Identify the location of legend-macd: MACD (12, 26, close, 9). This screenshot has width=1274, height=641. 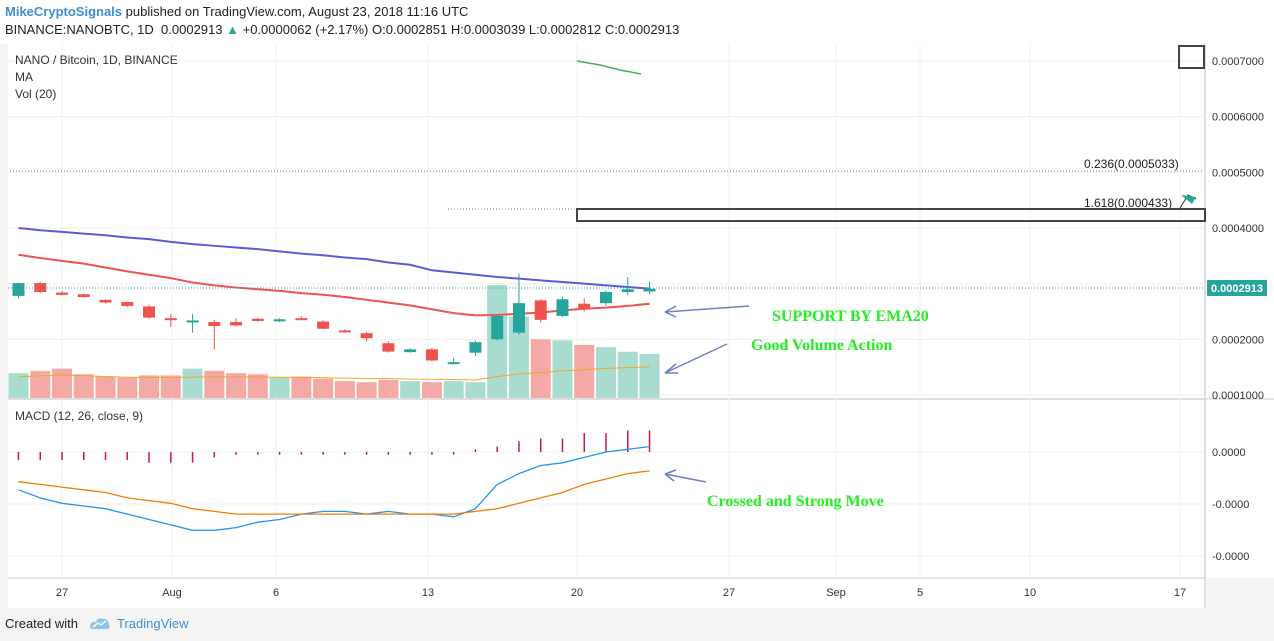
(79, 416).